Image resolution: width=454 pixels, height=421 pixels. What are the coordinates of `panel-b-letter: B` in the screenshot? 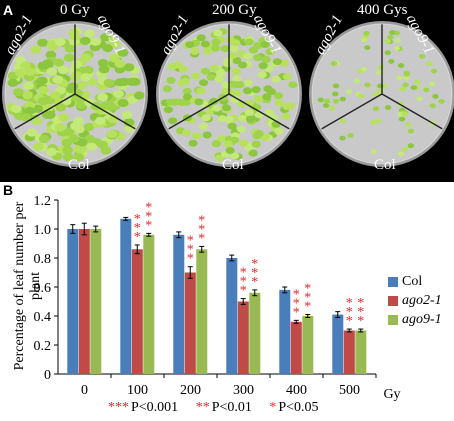 It's located at (8, 190).